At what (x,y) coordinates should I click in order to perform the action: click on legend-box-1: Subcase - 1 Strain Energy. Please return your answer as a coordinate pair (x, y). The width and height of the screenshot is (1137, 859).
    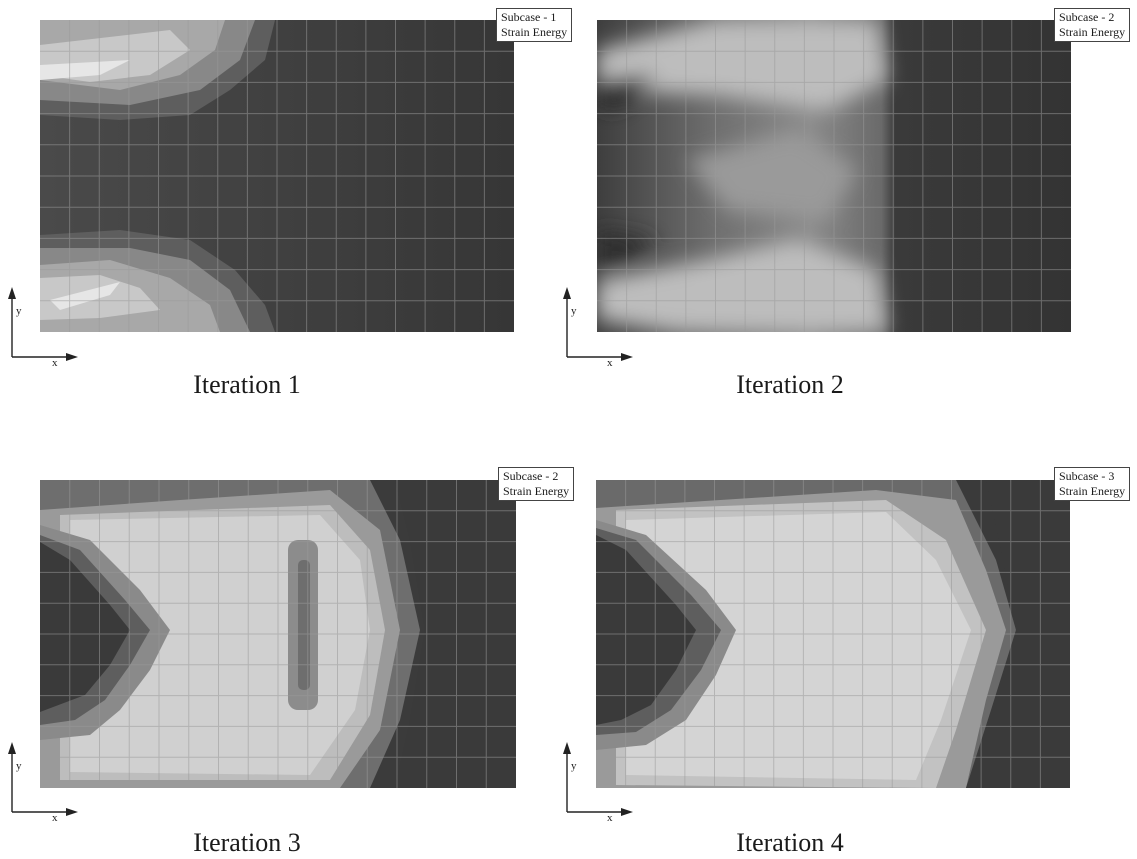
    Looking at the image, I should click on (534, 25).